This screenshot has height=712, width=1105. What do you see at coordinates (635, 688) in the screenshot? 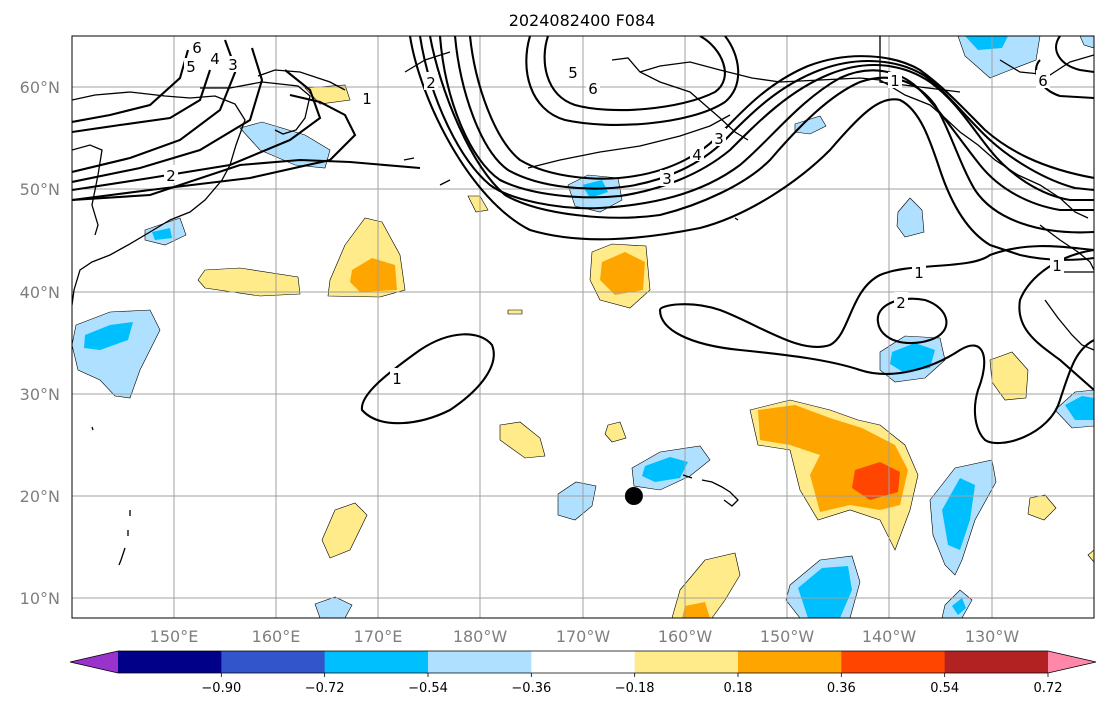
I see `colorbar-tick-label: −0.18` at bounding box center [635, 688].